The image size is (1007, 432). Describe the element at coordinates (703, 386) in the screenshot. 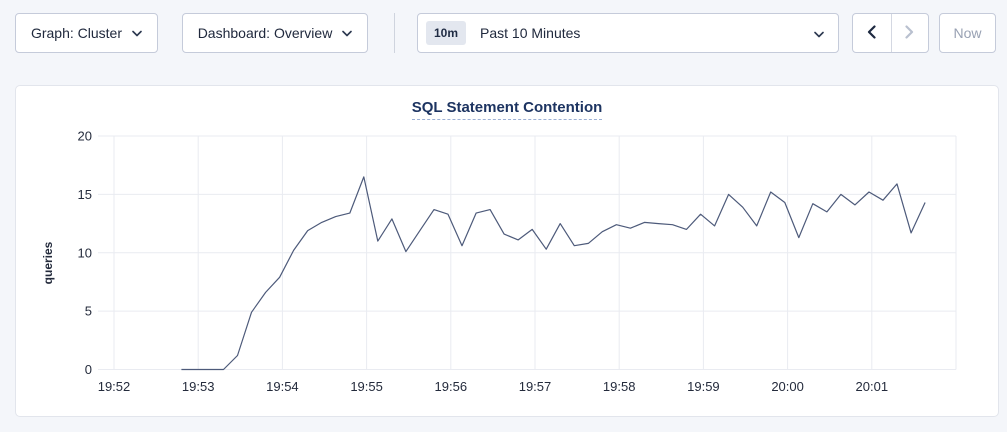

I see `x-tick-label: 19:59` at that location.